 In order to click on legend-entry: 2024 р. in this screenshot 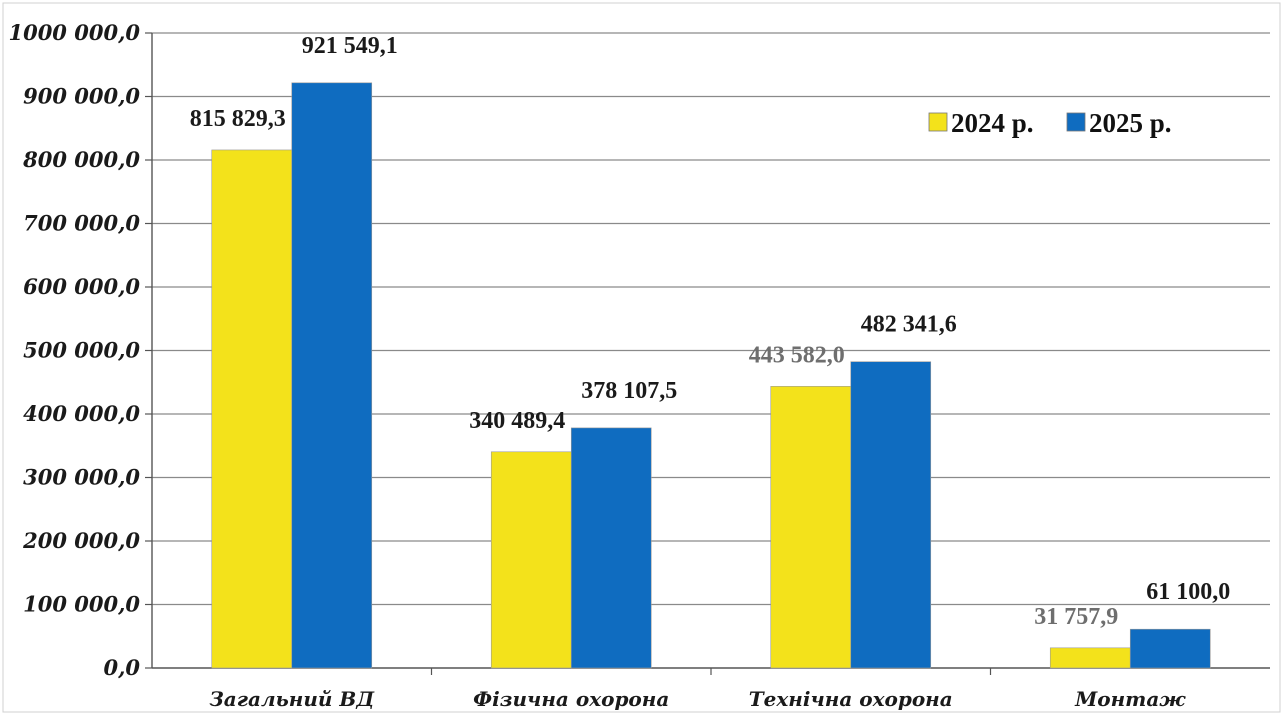, I will do `click(992, 123)`.